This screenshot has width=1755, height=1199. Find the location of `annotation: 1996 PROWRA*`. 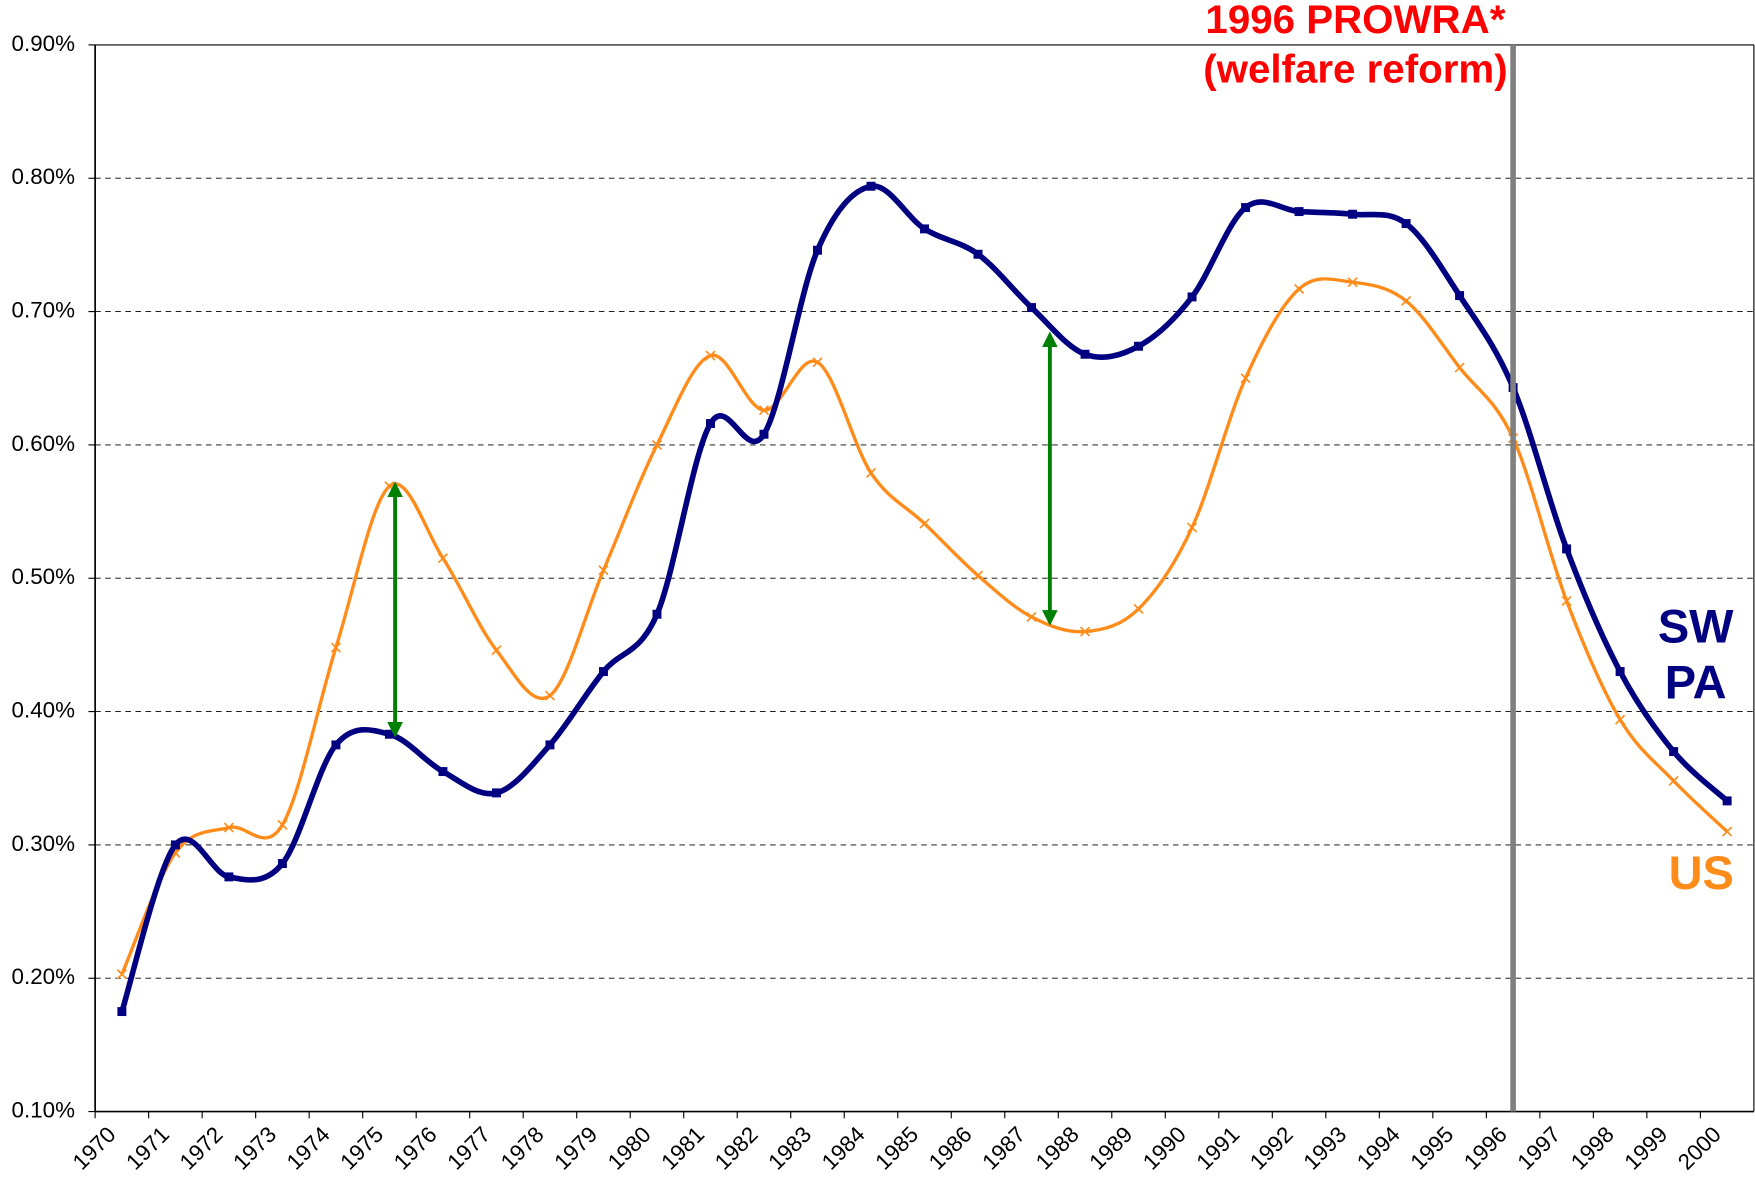

annotation: 1996 PROWRA* is located at coordinates (1355, 21).